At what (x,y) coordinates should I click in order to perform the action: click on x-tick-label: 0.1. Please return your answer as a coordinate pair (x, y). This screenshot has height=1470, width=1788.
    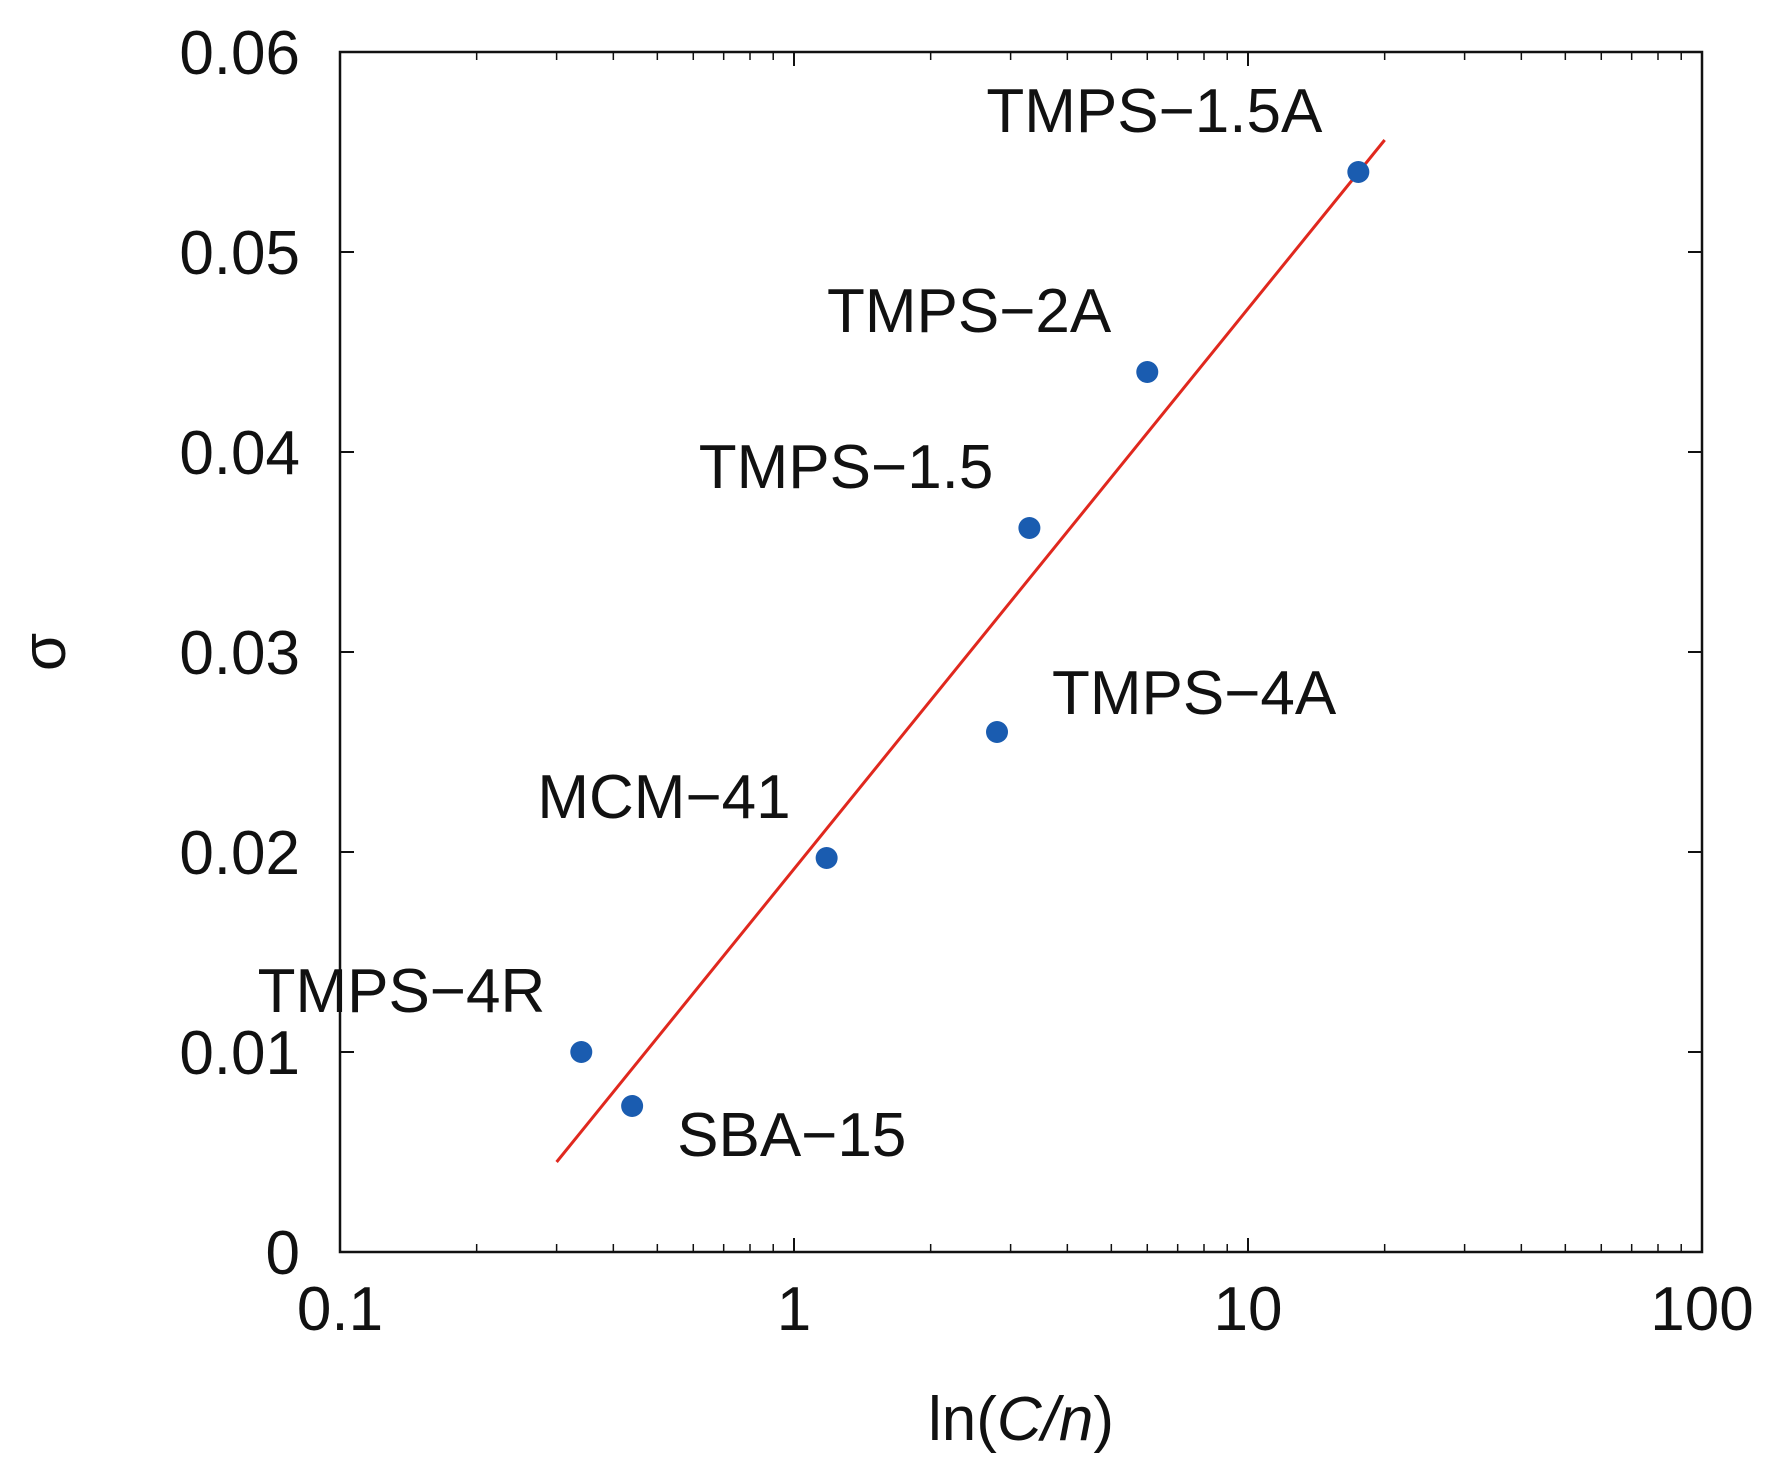
    Looking at the image, I should click on (340, 1309).